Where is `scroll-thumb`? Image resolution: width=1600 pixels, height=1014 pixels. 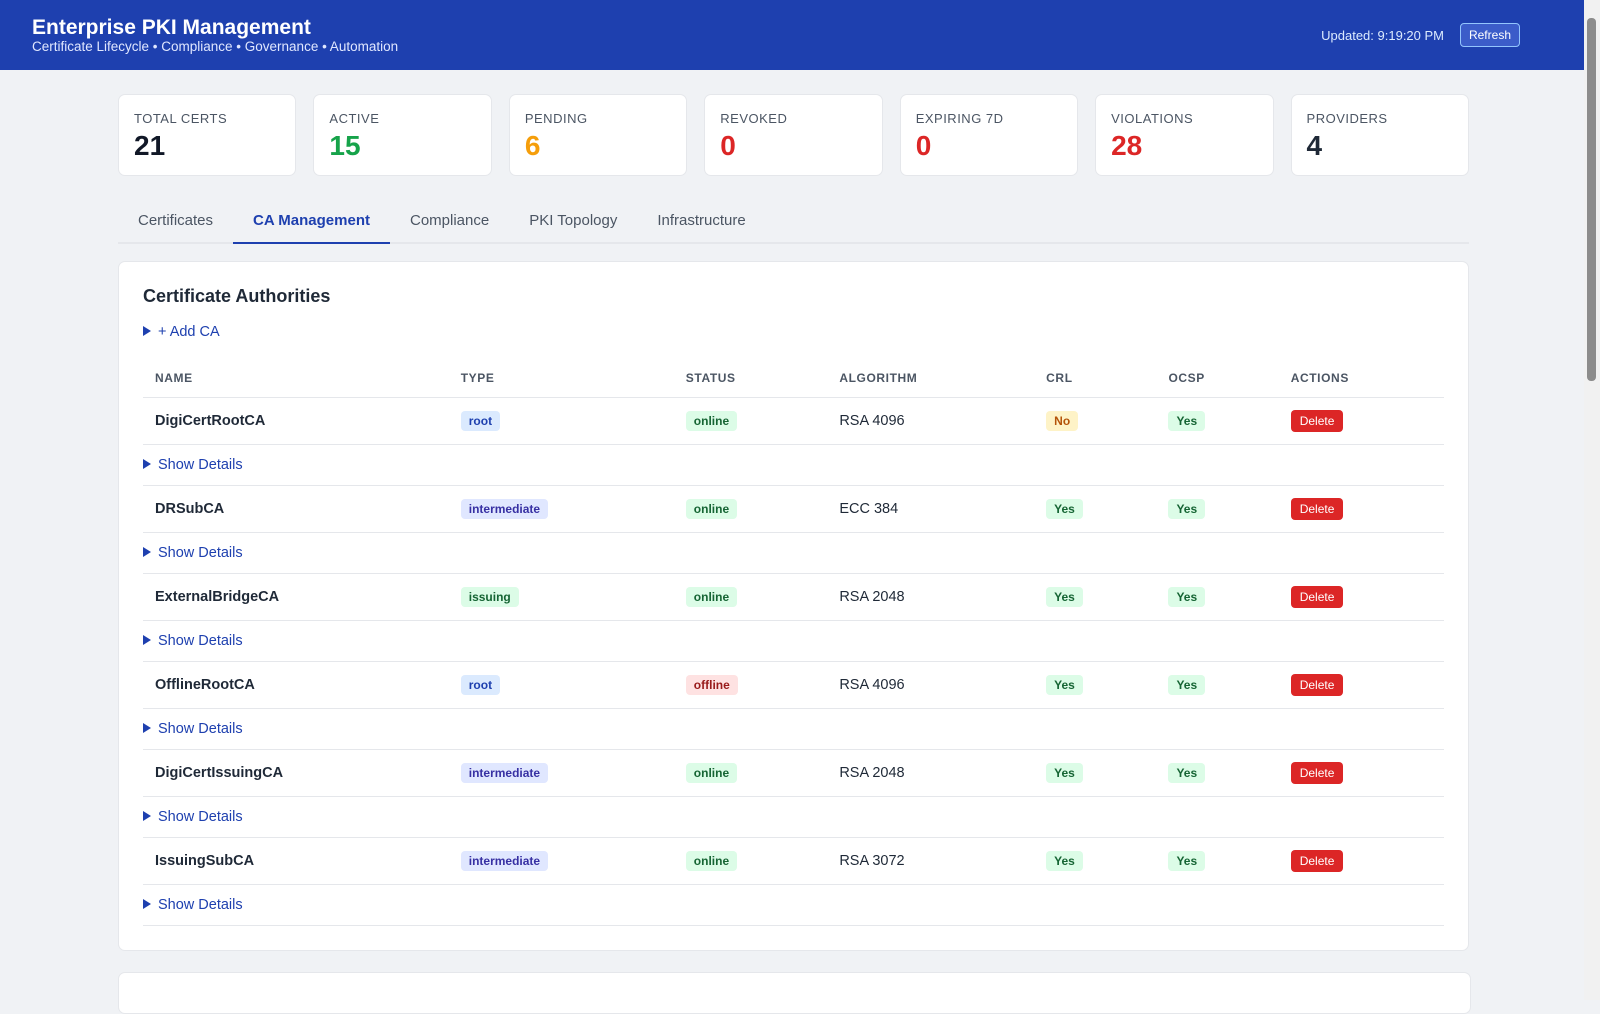 scroll-thumb is located at coordinates (1591, 199).